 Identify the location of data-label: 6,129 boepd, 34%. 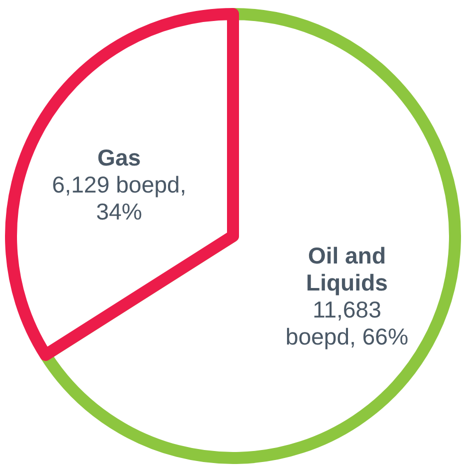
(119, 197).